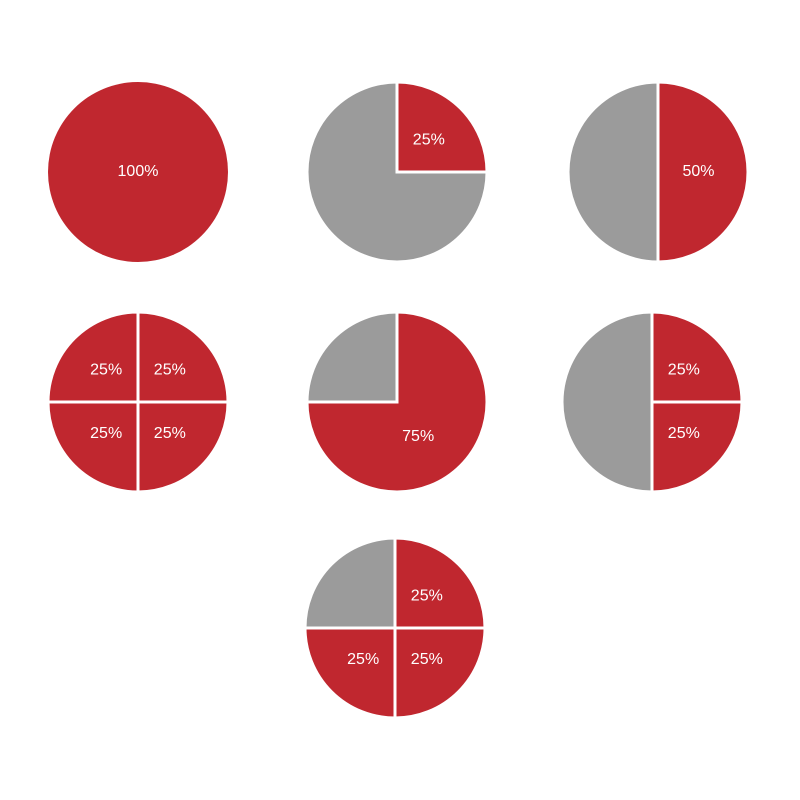 The width and height of the screenshot is (800, 800). What do you see at coordinates (418, 436) in the screenshot?
I see `slice-label: 75%` at bounding box center [418, 436].